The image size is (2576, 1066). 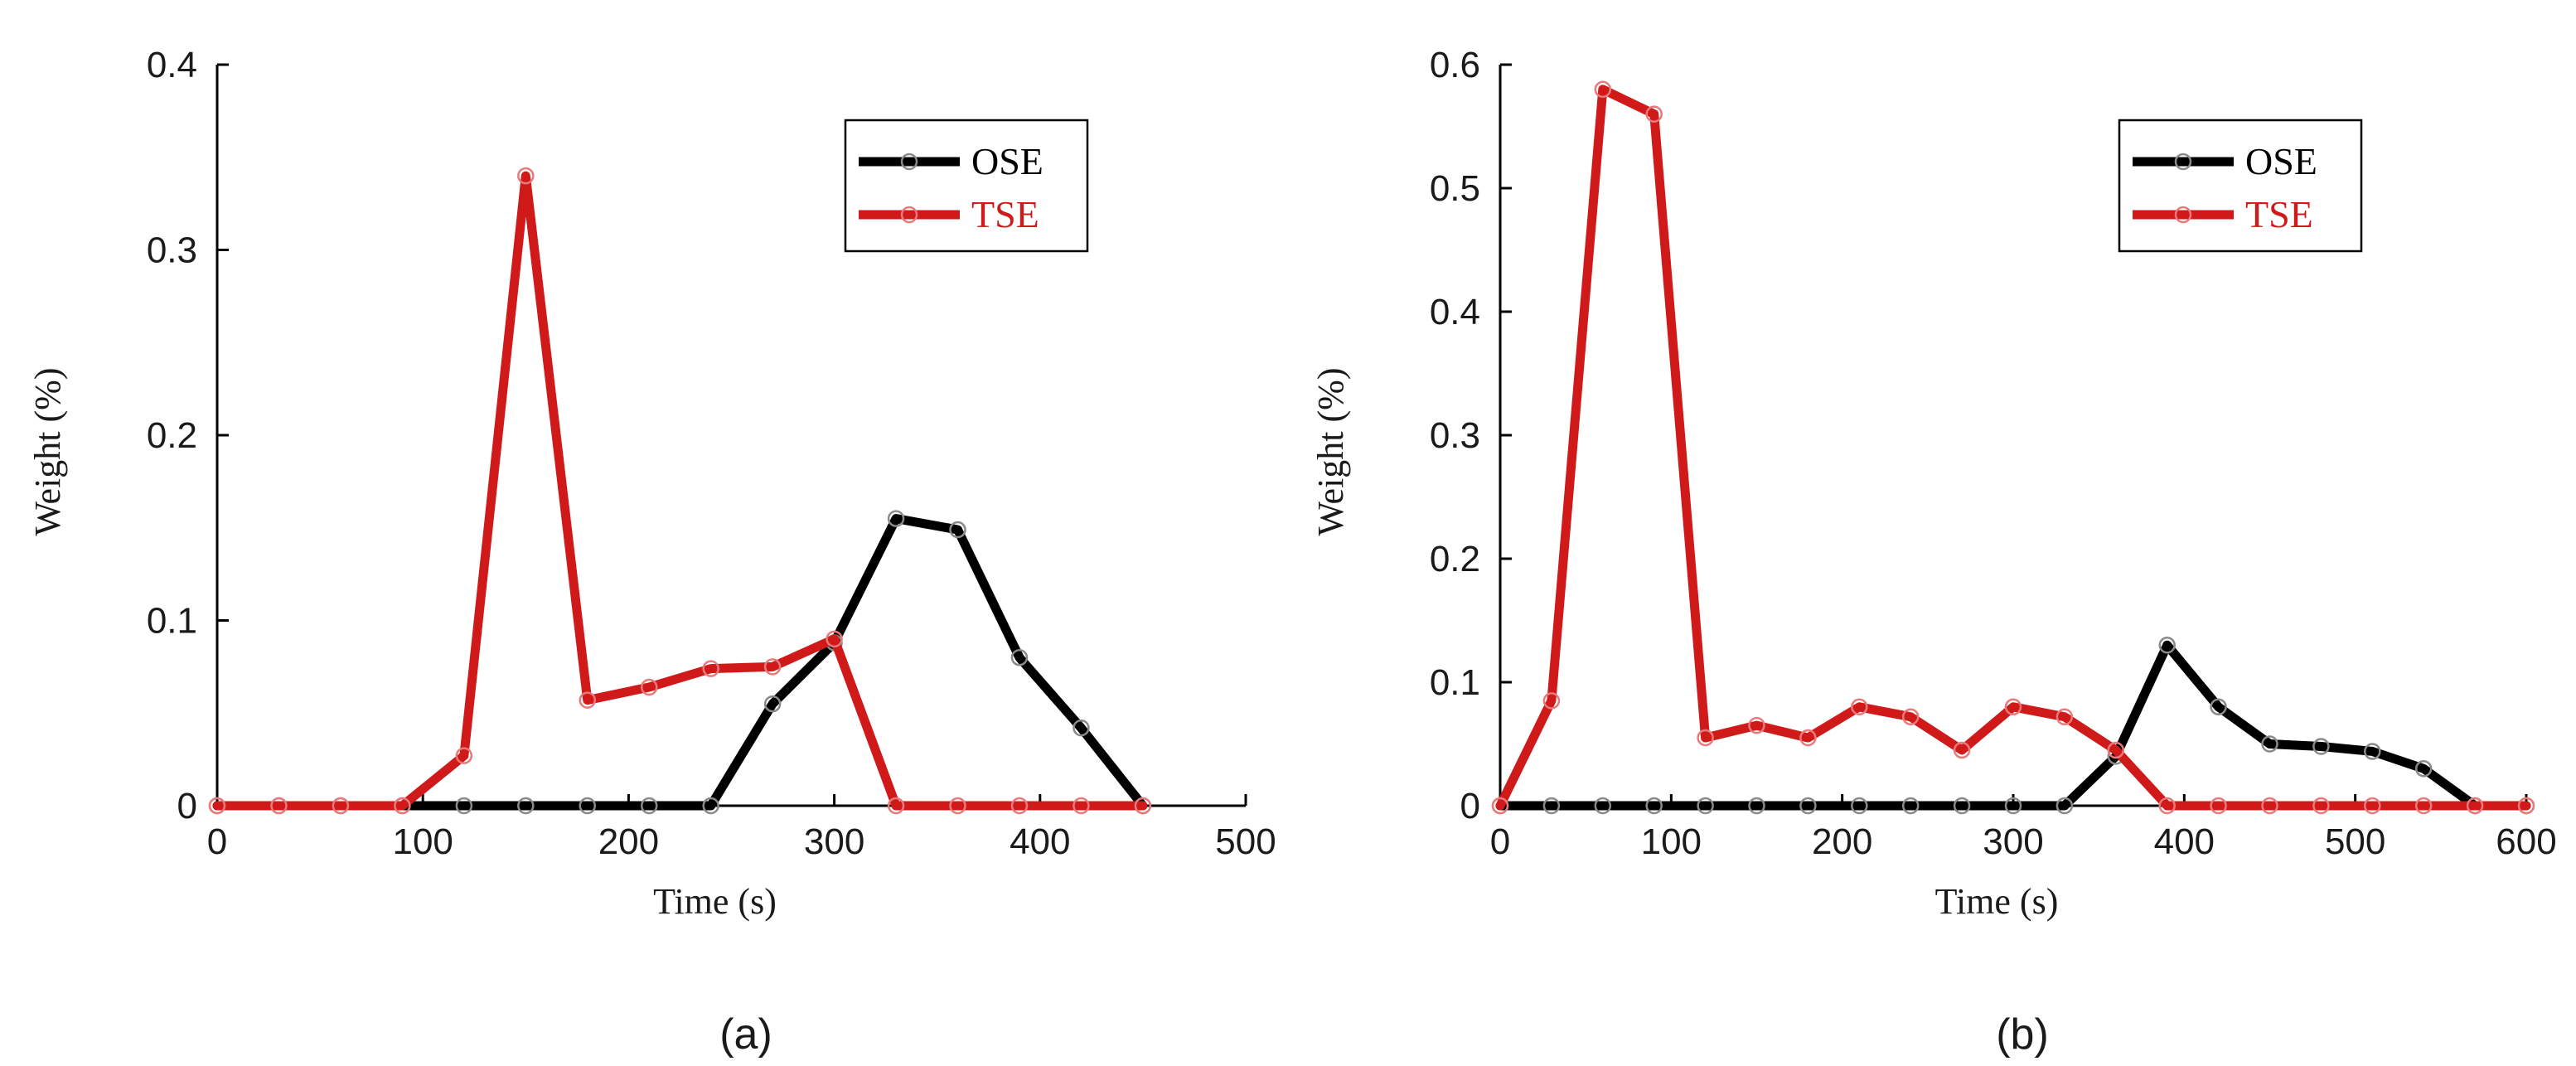 What do you see at coordinates (1455, 188) in the screenshot?
I see `y-tick-label: 0.5` at bounding box center [1455, 188].